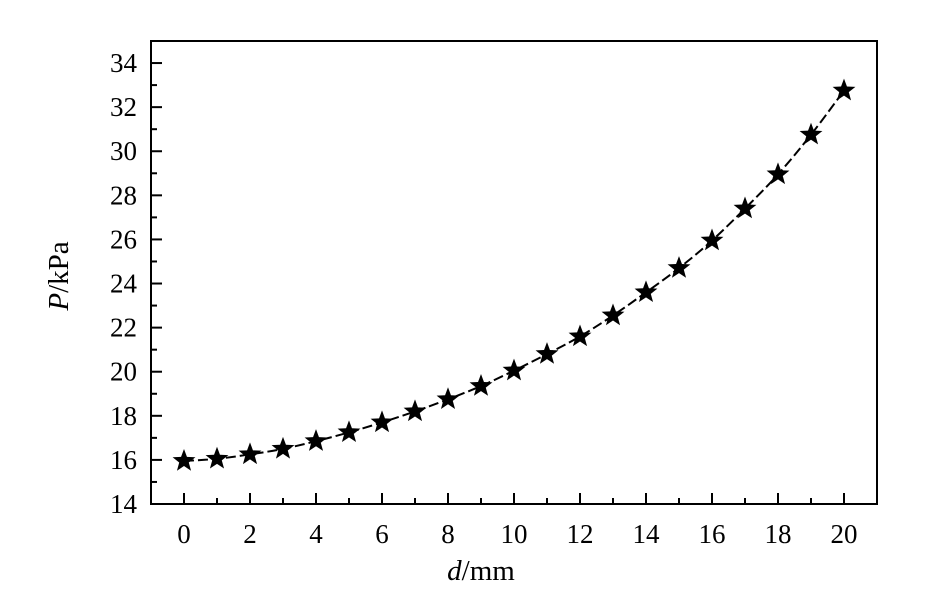 The height and width of the screenshot is (591, 925). I want to click on y-tick-label: 24, so click(124, 284).